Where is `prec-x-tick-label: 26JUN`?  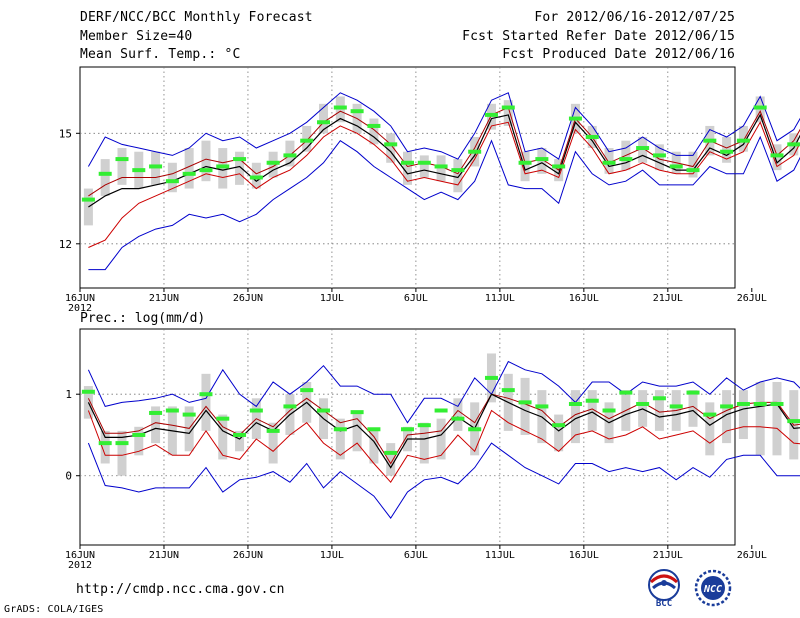
prec-x-tick-label: 26JUN is located at coordinates (248, 555).